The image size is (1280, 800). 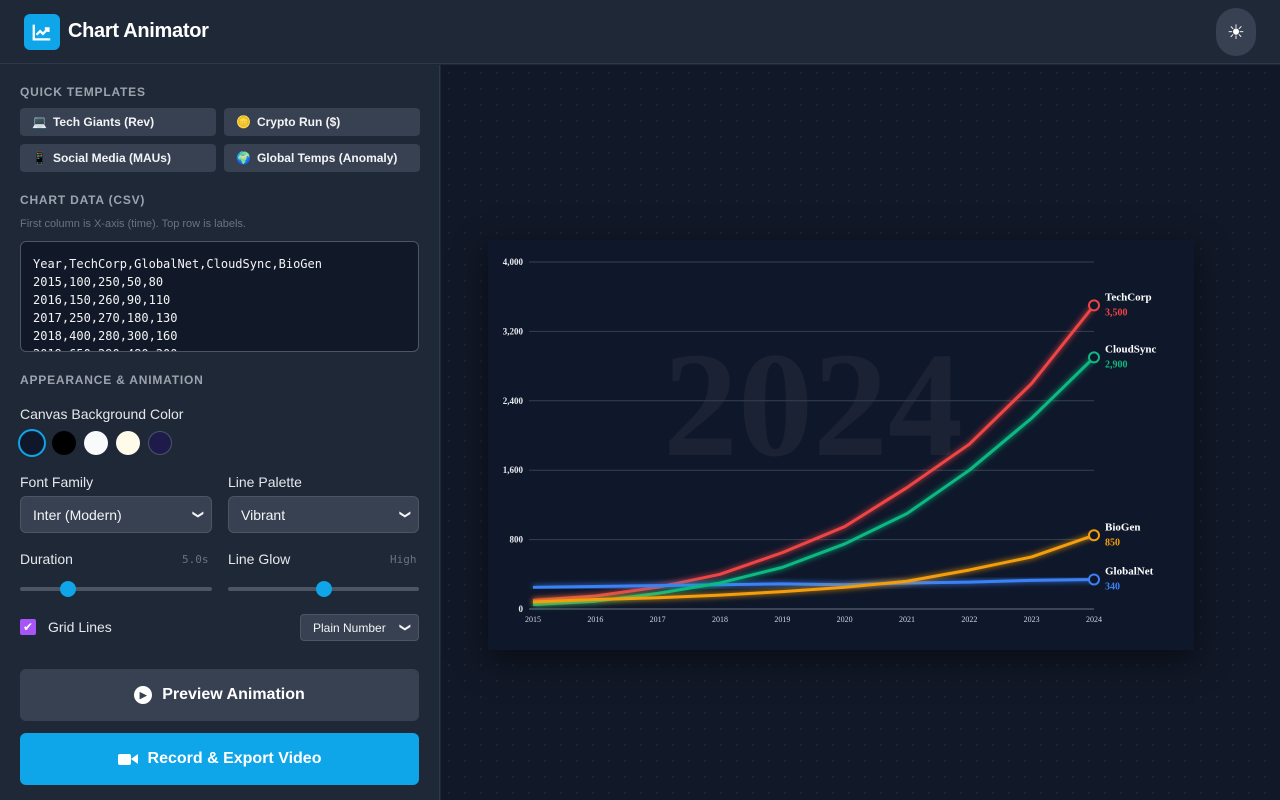 I want to click on series-name-label: TechCorp, so click(x=1128, y=297).